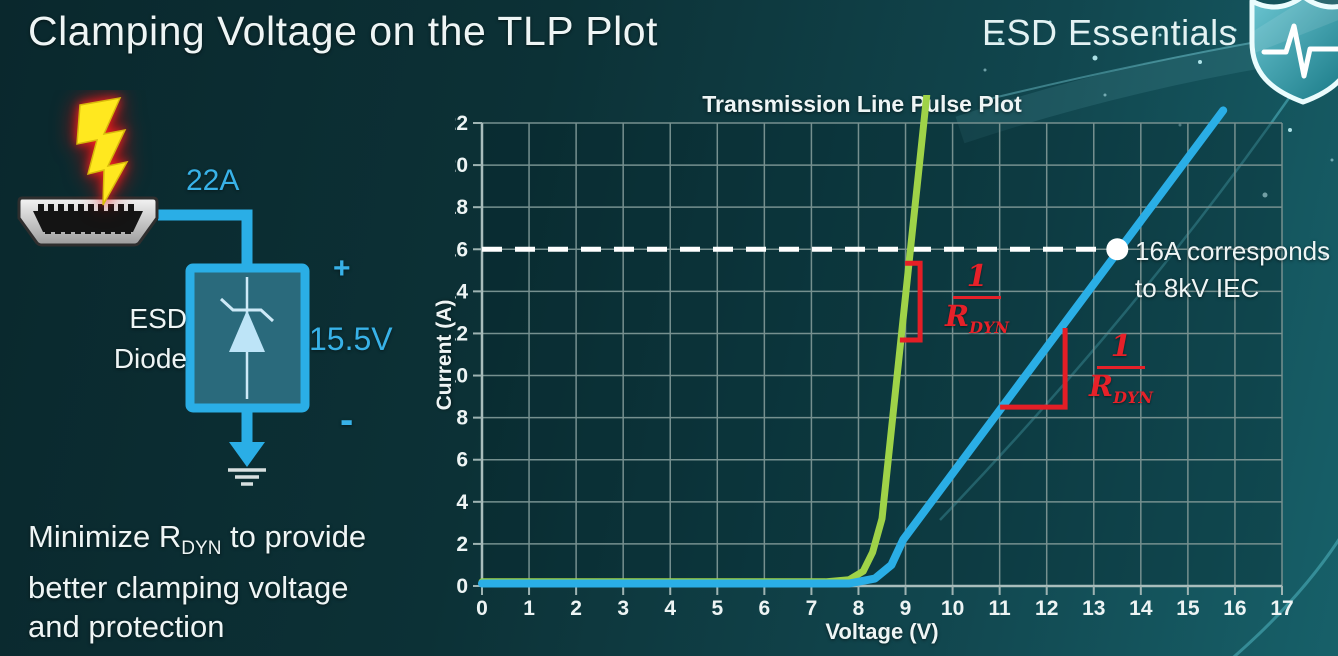 This screenshot has height=656, width=1338. Describe the element at coordinates (150, 358) in the screenshot. I see `device-name-line2: Diode` at that location.